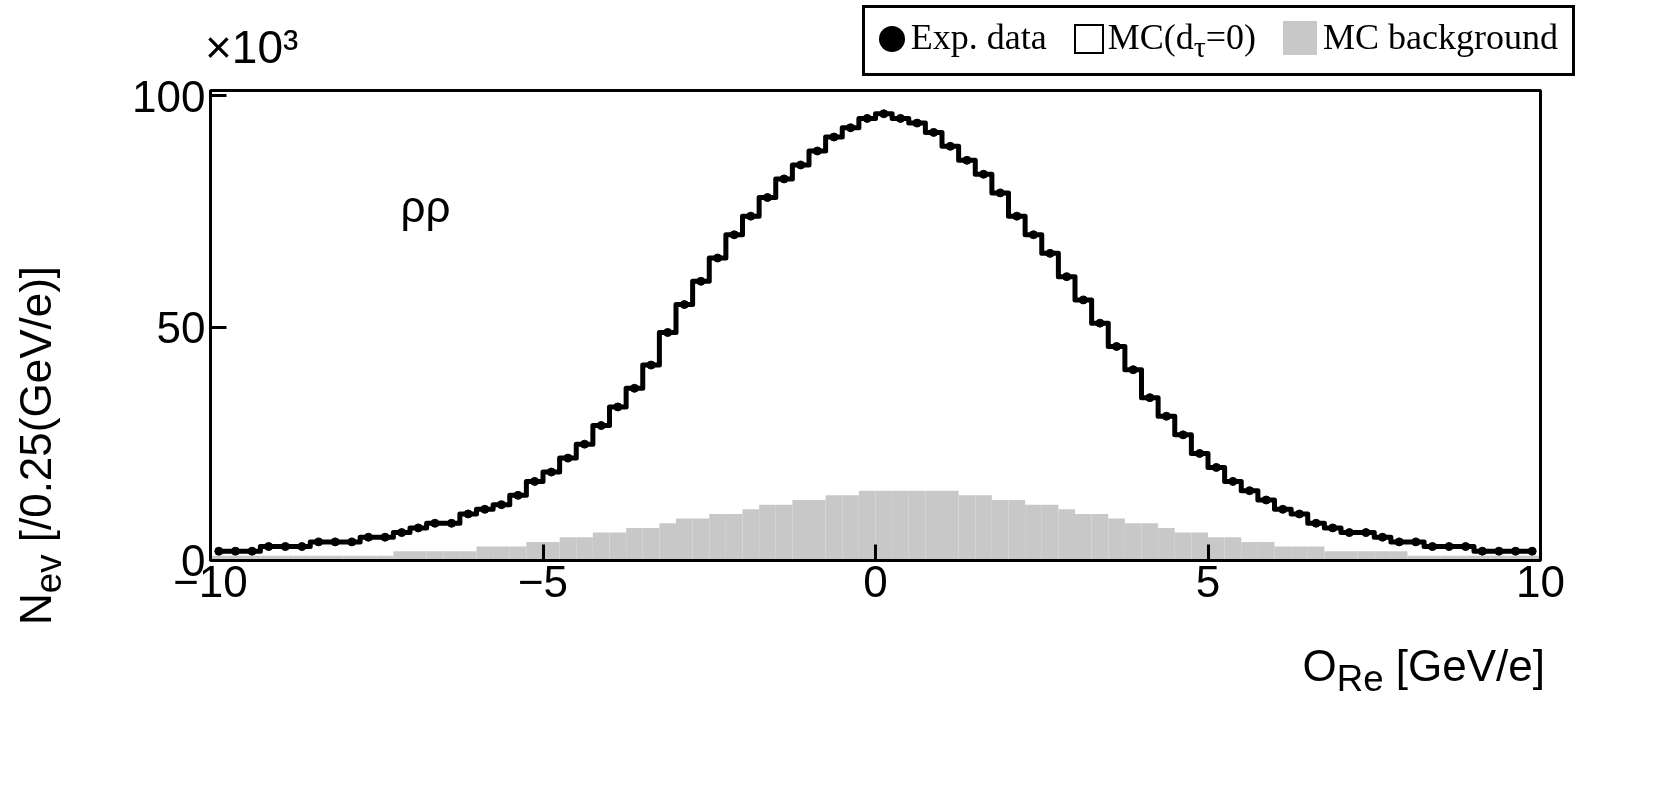  Describe the element at coordinates (875, 581) in the screenshot. I see `x-tick-label: 0` at that location.